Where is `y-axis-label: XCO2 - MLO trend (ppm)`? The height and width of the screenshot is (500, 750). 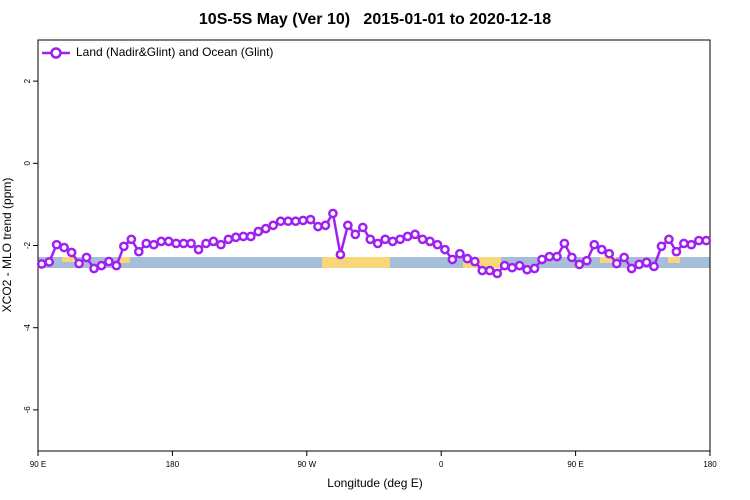
y-axis-label: XCO2 - MLO trend (ppm) is located at coordinates (7, 245).